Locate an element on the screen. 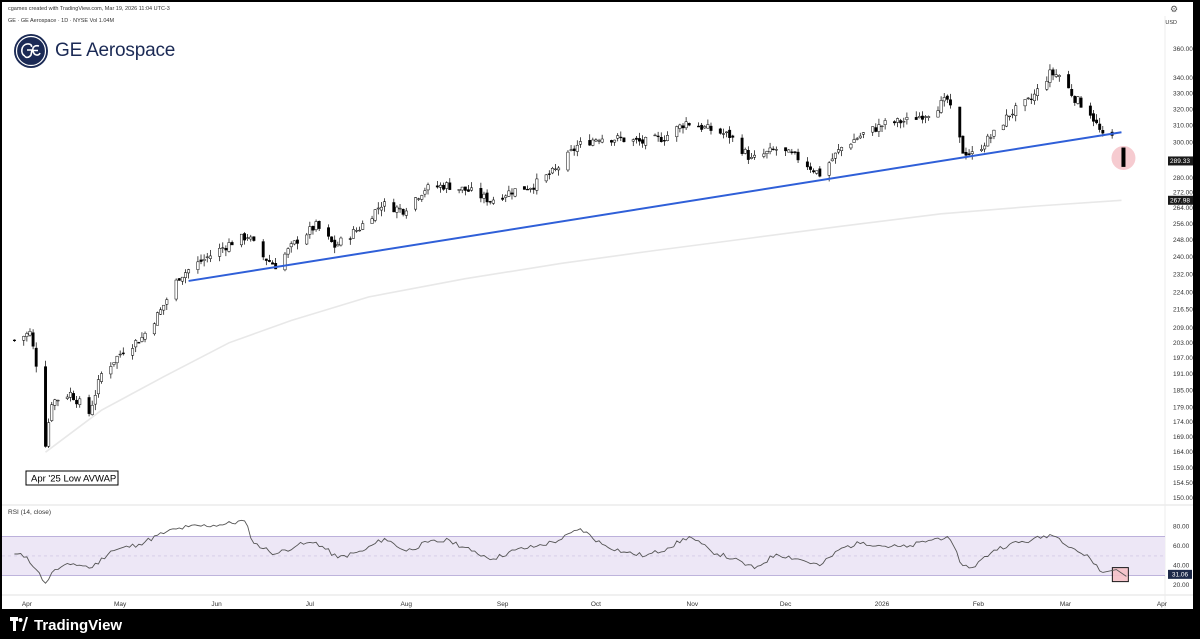  price-tick-label: 330.00 is located at coordinates (1183, 93).